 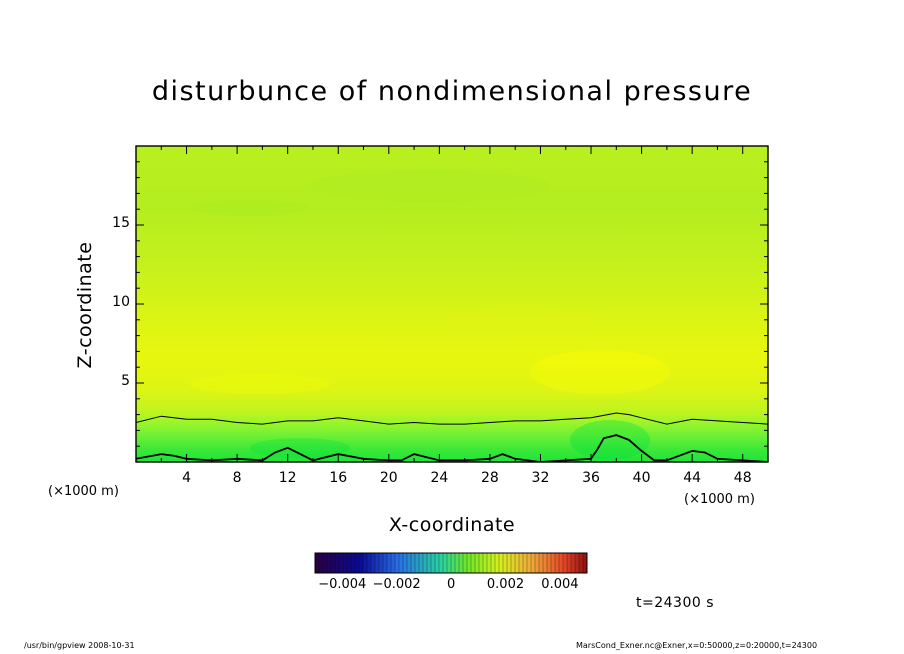 What do you see at coordinates (287, 478) in the screenshot?
I see `x-tick-label: 12` at bounding box center [287, 478].